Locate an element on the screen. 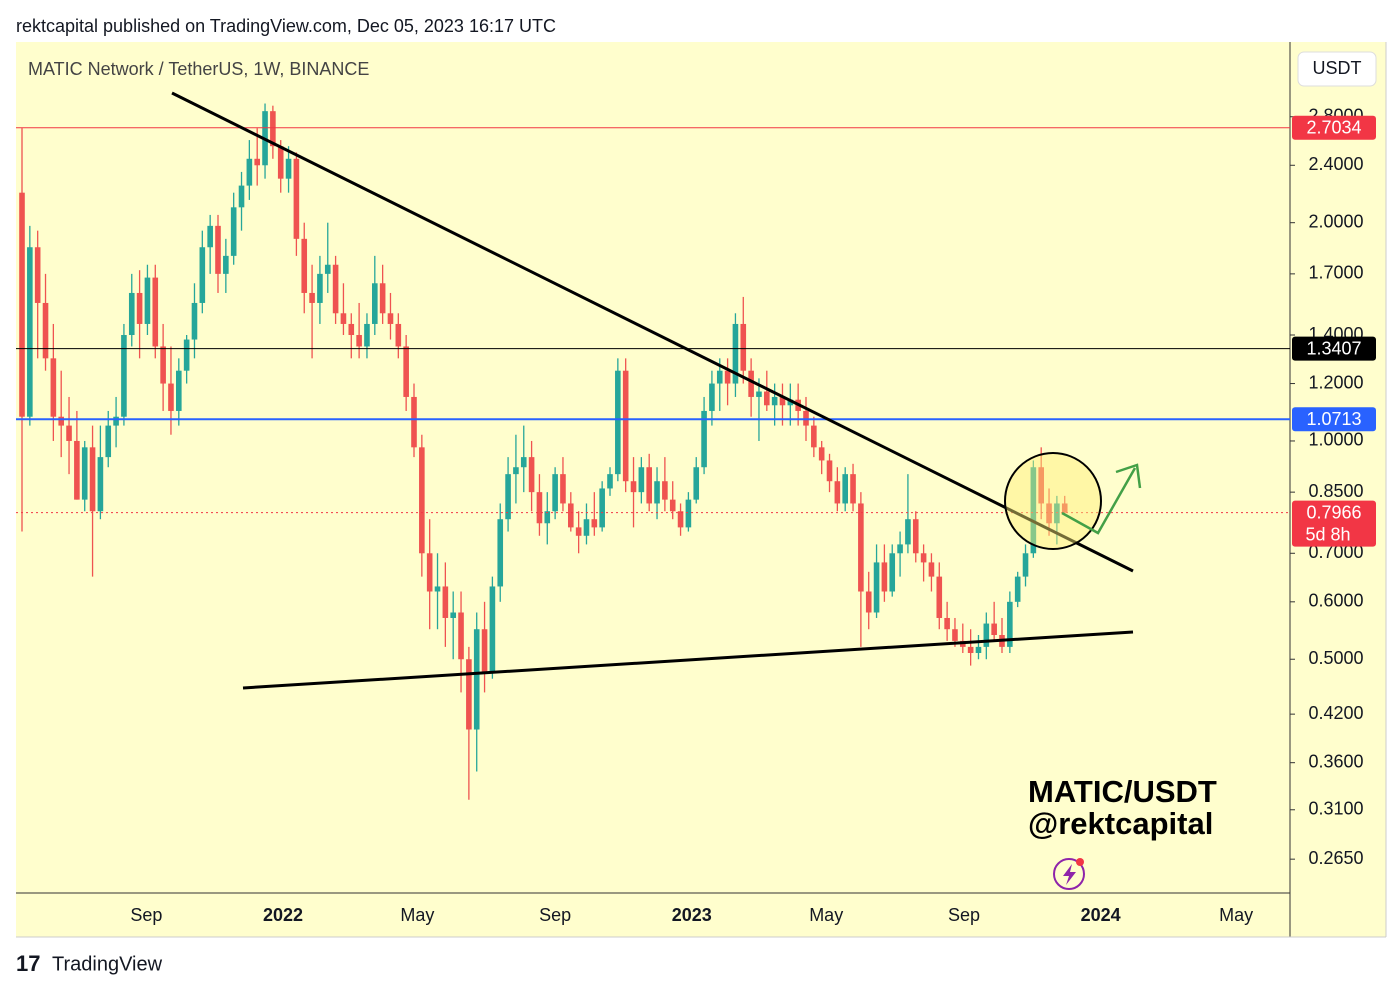 The image size is (1400, 992). arrow-head is located at coordinates (1128, 476).